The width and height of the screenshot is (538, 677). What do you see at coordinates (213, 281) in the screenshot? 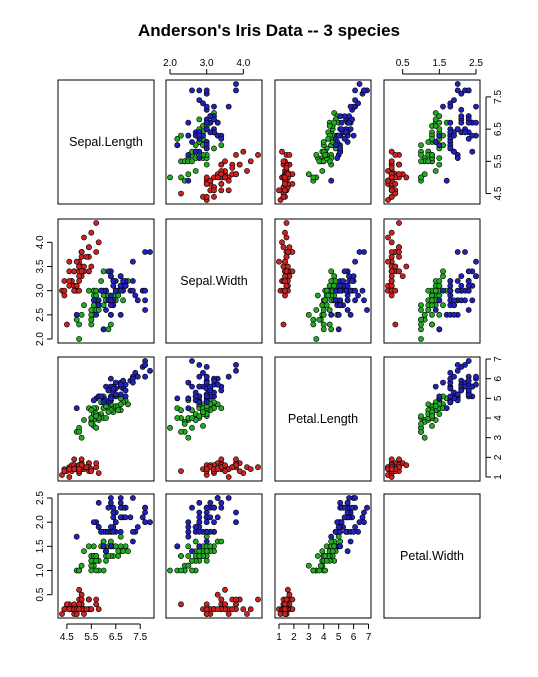
I see `variable-label: Sepal.Width` at bounding box center [213, 281].